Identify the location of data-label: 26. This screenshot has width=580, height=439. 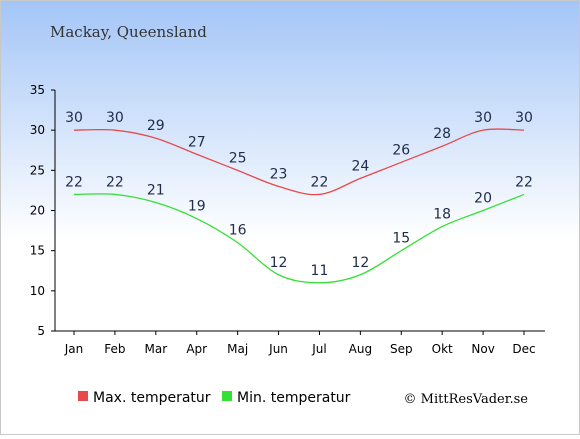
(401, 150).